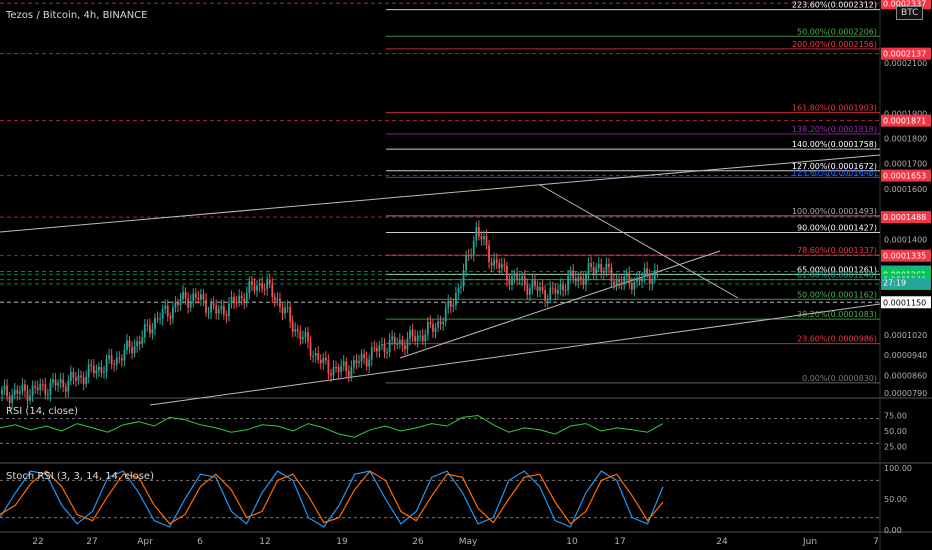  What do you see at coordinates (895, 431) in the screenshot?
I see `rsi-axis-tick: 50.00` at bounding box center [895, 431].